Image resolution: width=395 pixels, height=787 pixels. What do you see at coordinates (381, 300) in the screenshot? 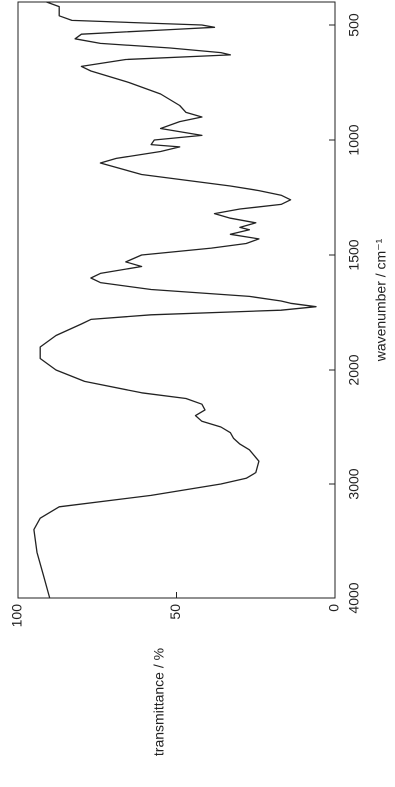
I see `x-axis-title: wavenumber / cm⁻¹` at bounding box center [381, 300].